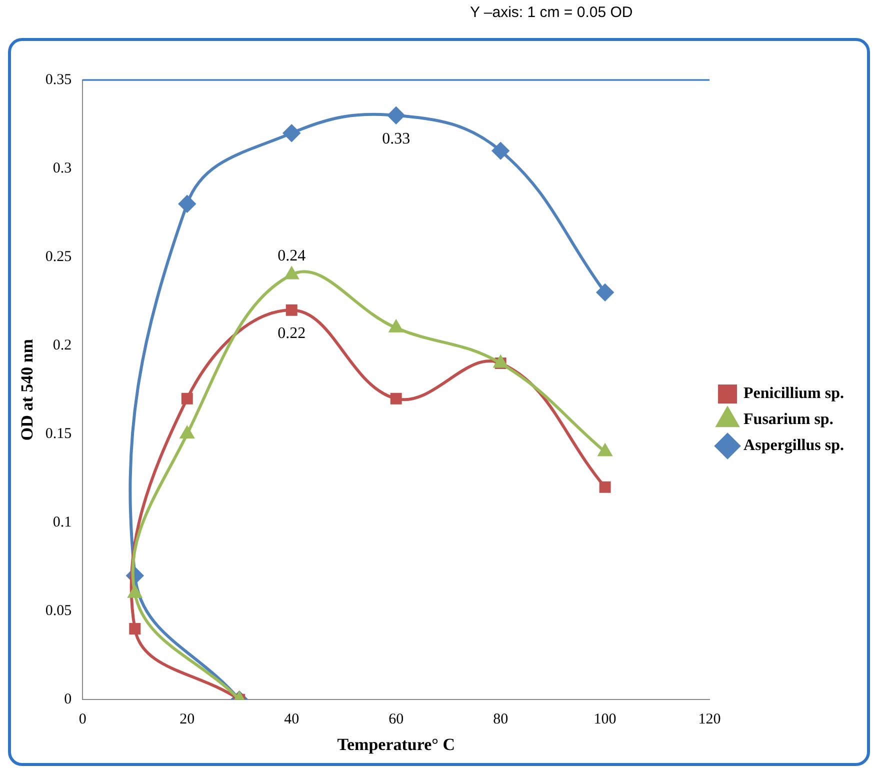 The height and width of the screenshot is (773, 879). Describe the element at coordinates (794, 445) in the screenshot. I see `legend-label: Aspergillus sp.` at that location.